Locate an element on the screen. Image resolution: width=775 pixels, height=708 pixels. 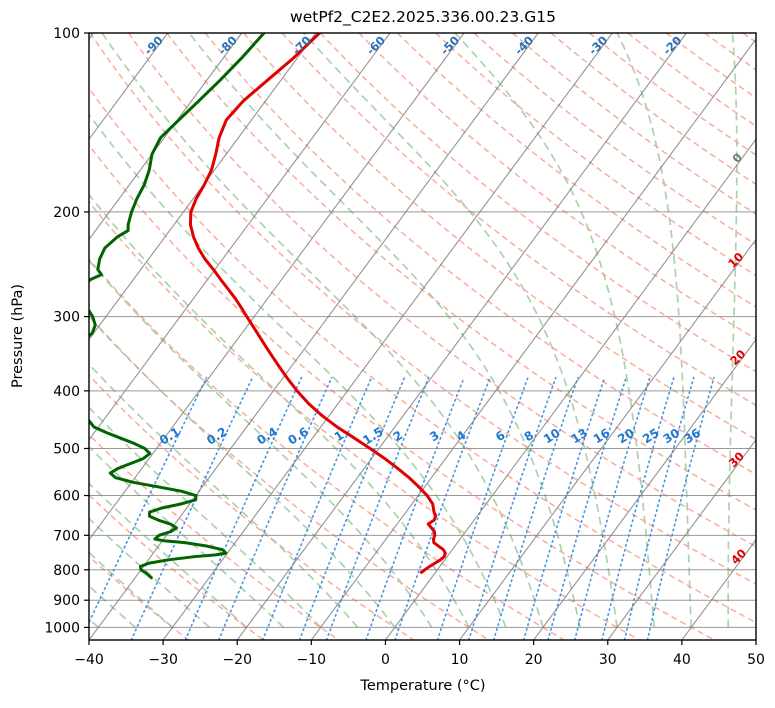
x-tick-label: 20 is located at coordinates (534, 660).